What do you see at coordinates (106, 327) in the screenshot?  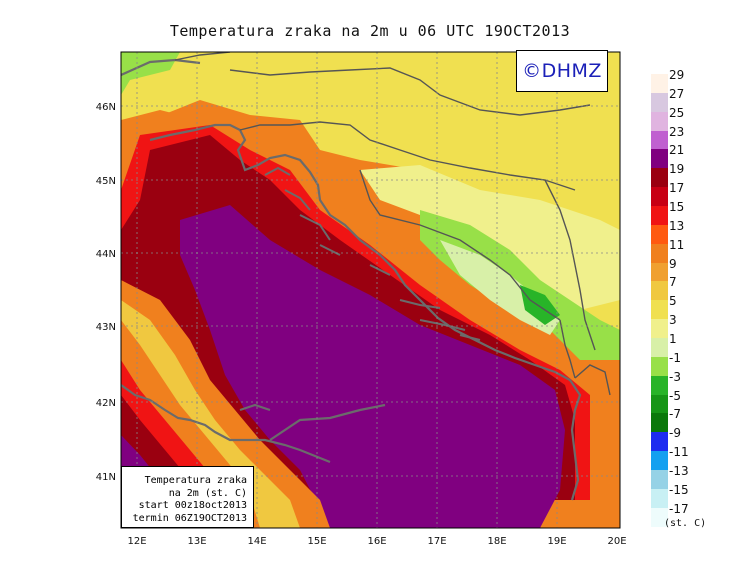 I see `lat-label: 43N` at bounding box center [106, 327].